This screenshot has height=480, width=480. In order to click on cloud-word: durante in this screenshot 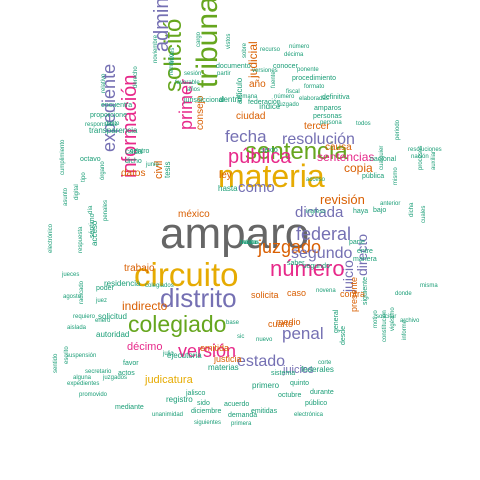, I will do `click(322, 392)`.